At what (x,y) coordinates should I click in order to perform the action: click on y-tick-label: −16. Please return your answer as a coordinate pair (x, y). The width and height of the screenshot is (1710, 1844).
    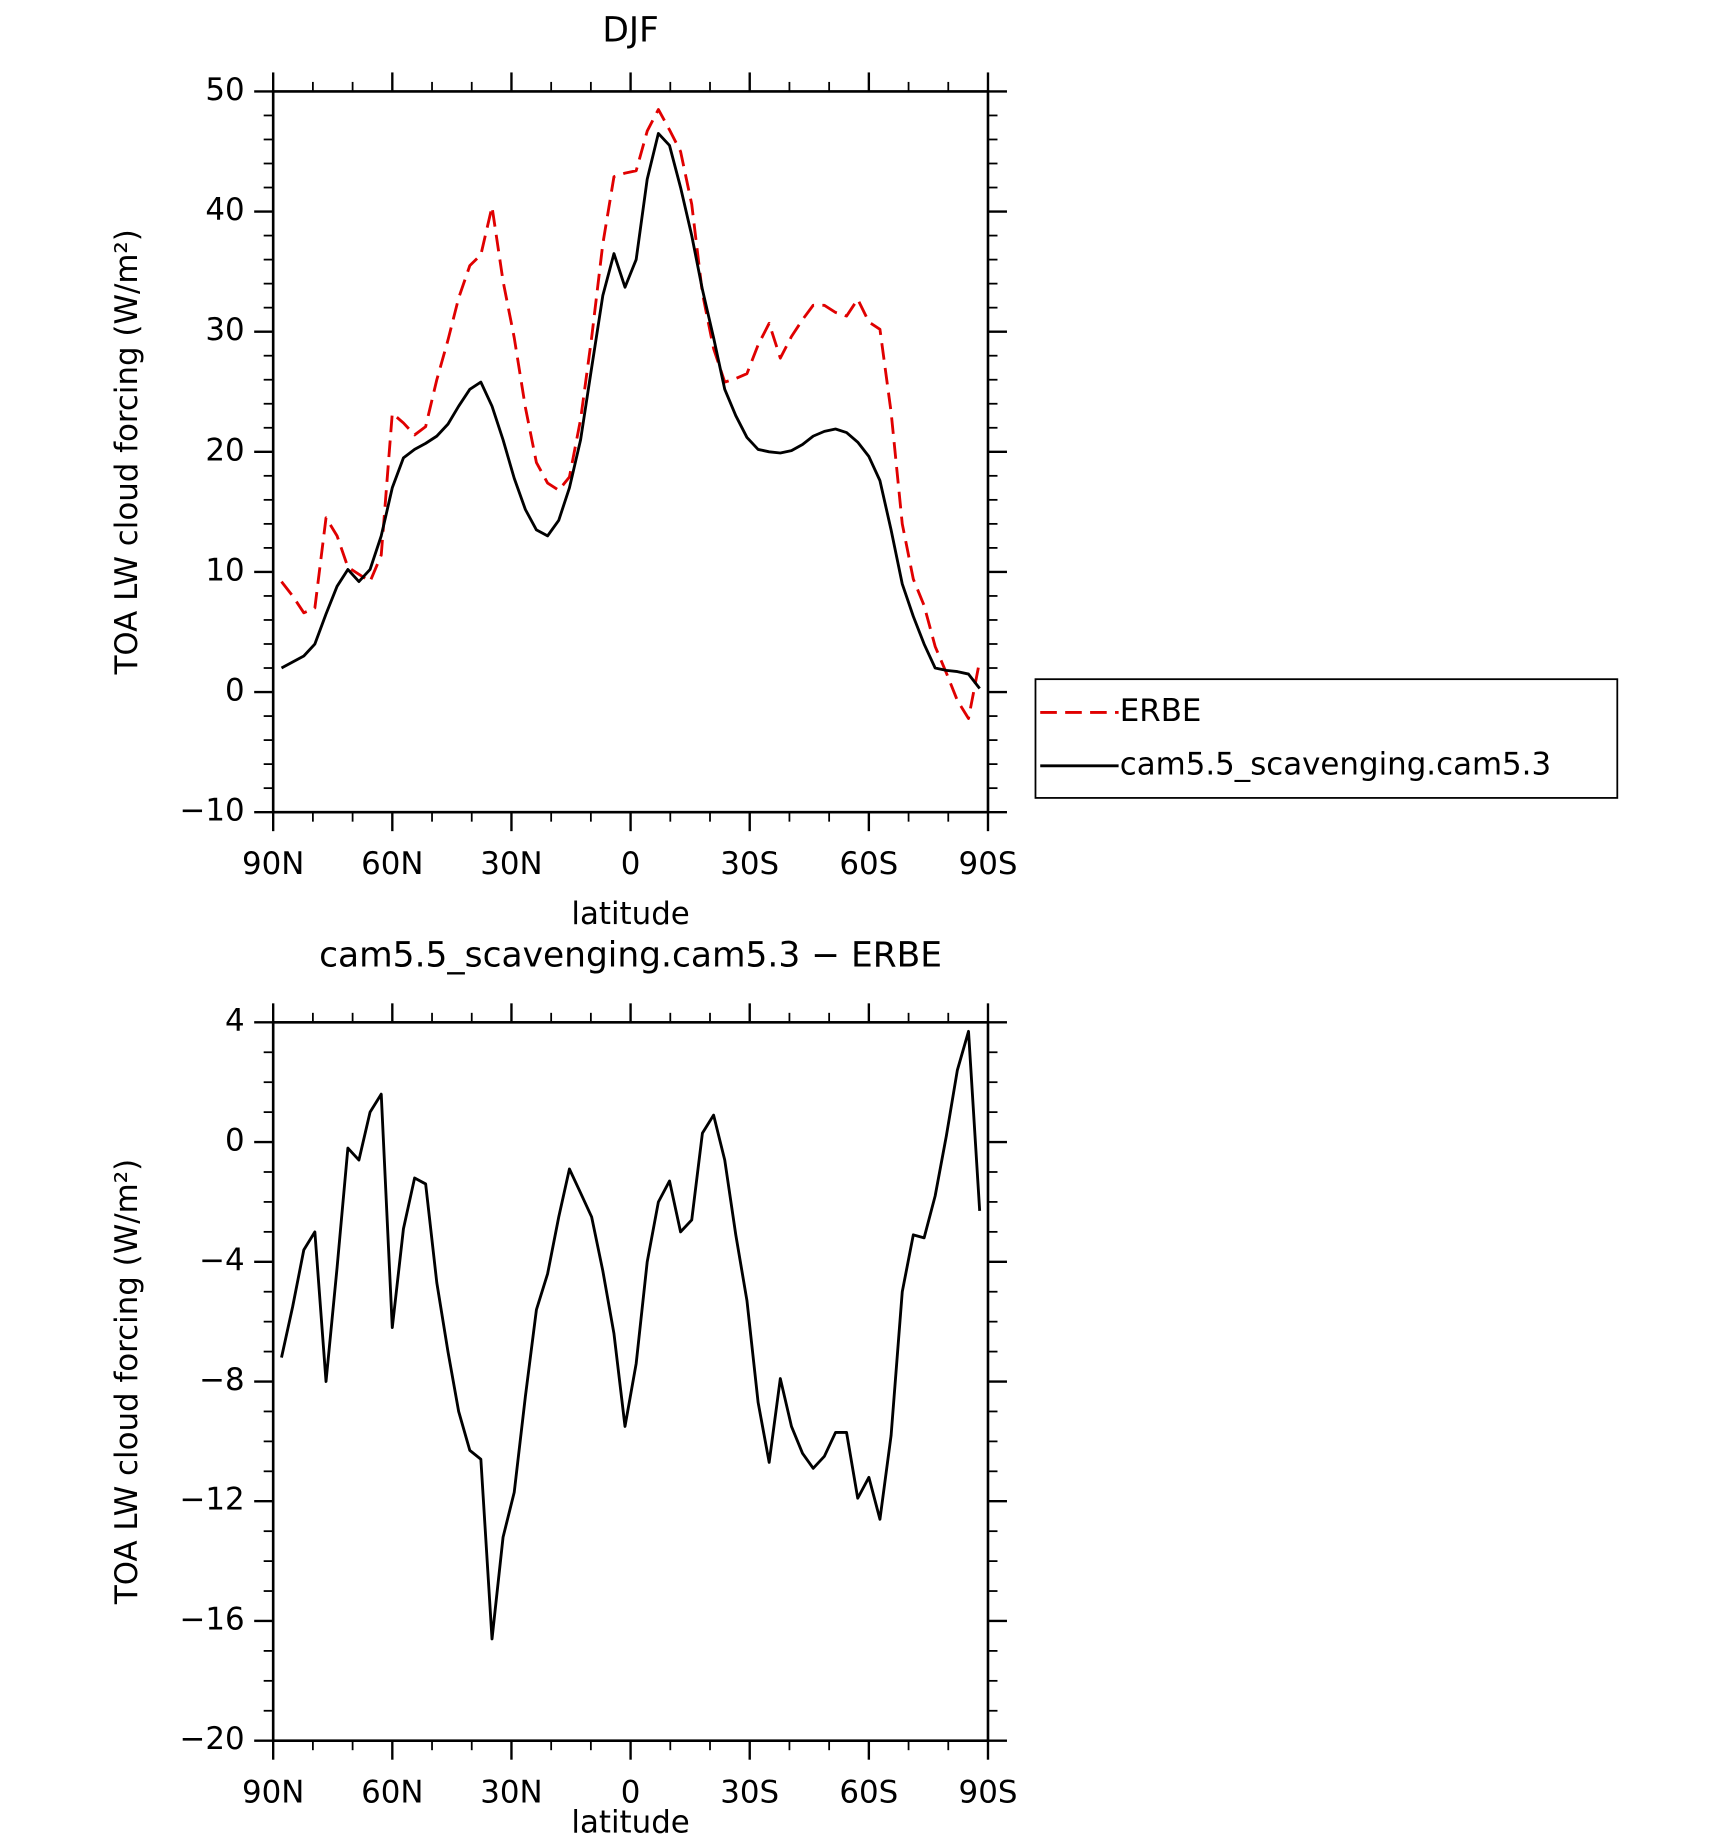
    Looking at the image, I should click on (212, 1619).